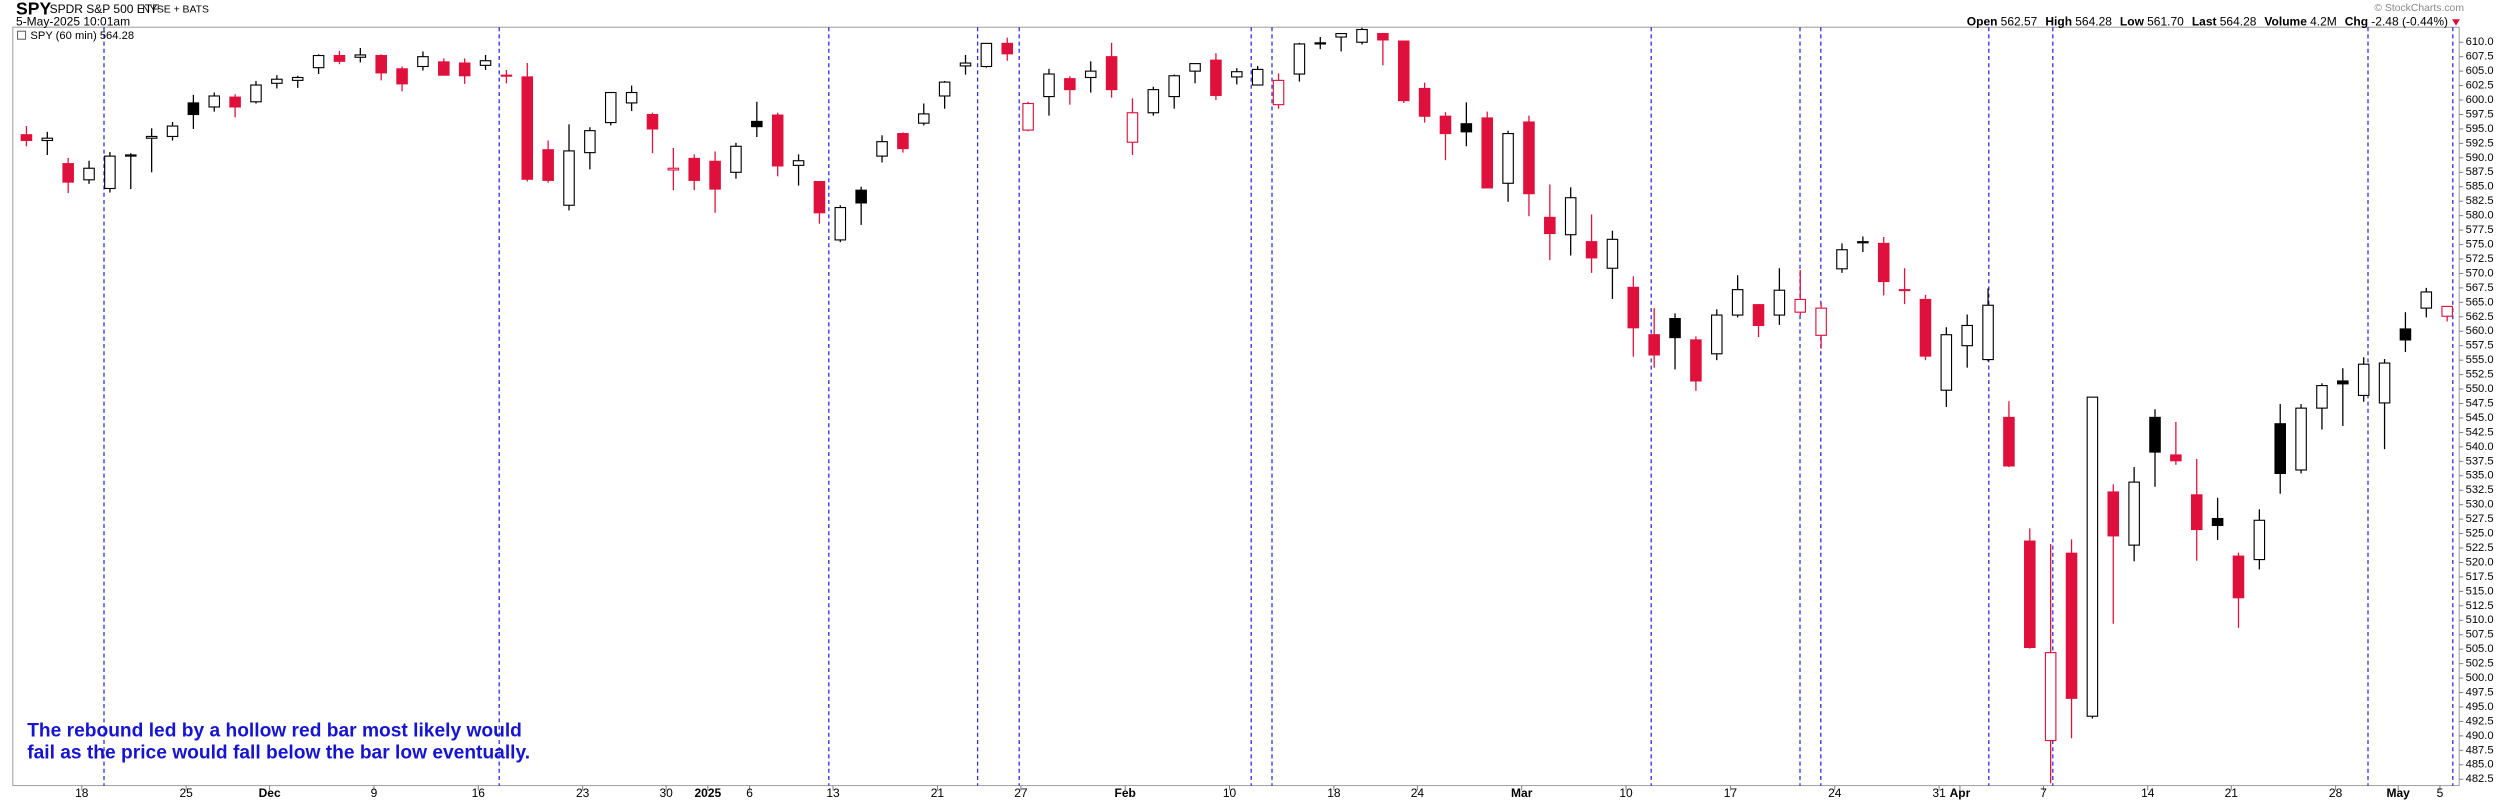 This screenshot has width=2500, height=800. What do you see at coordinates (749, 793) in the screenshot?
I see `x-tick-label: 6` at bounding box center [749, 793].